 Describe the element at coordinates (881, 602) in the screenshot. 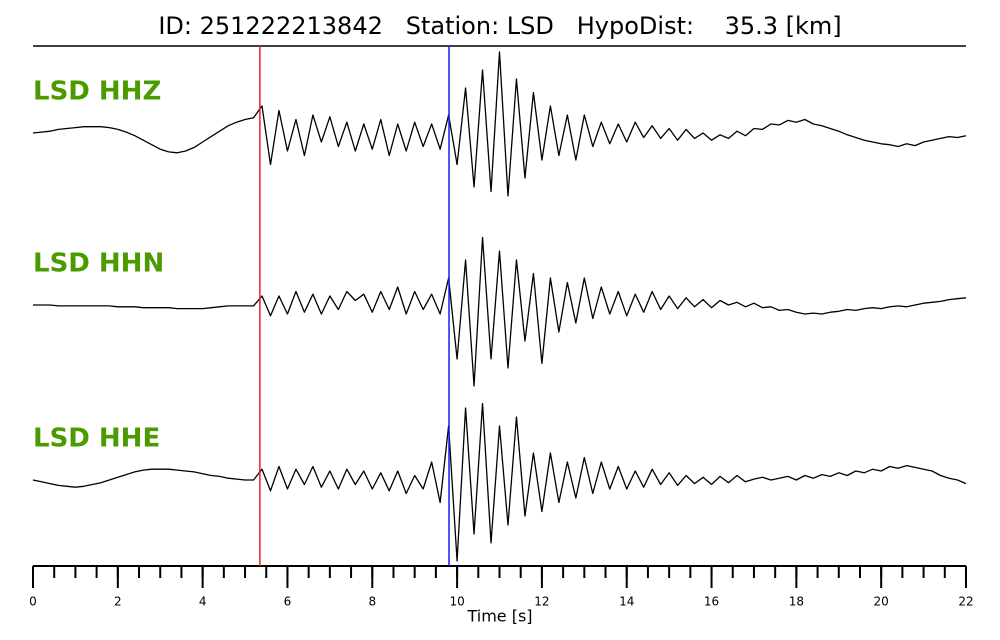

I see `x-tick-label: 20` at that location.